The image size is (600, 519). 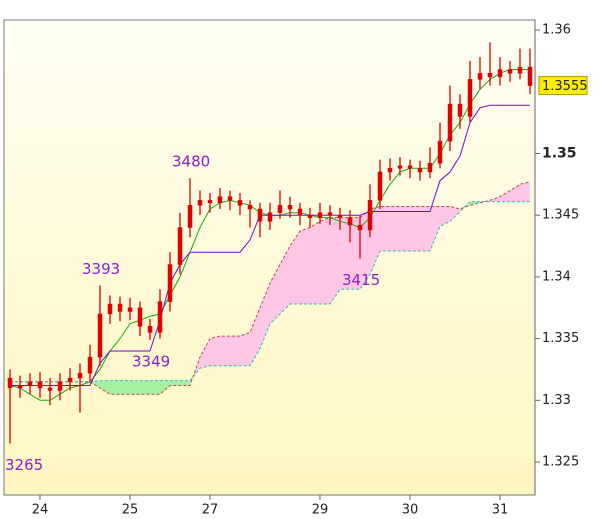 I want to click on x-tick-label: 29, so click(x=320, y=510).